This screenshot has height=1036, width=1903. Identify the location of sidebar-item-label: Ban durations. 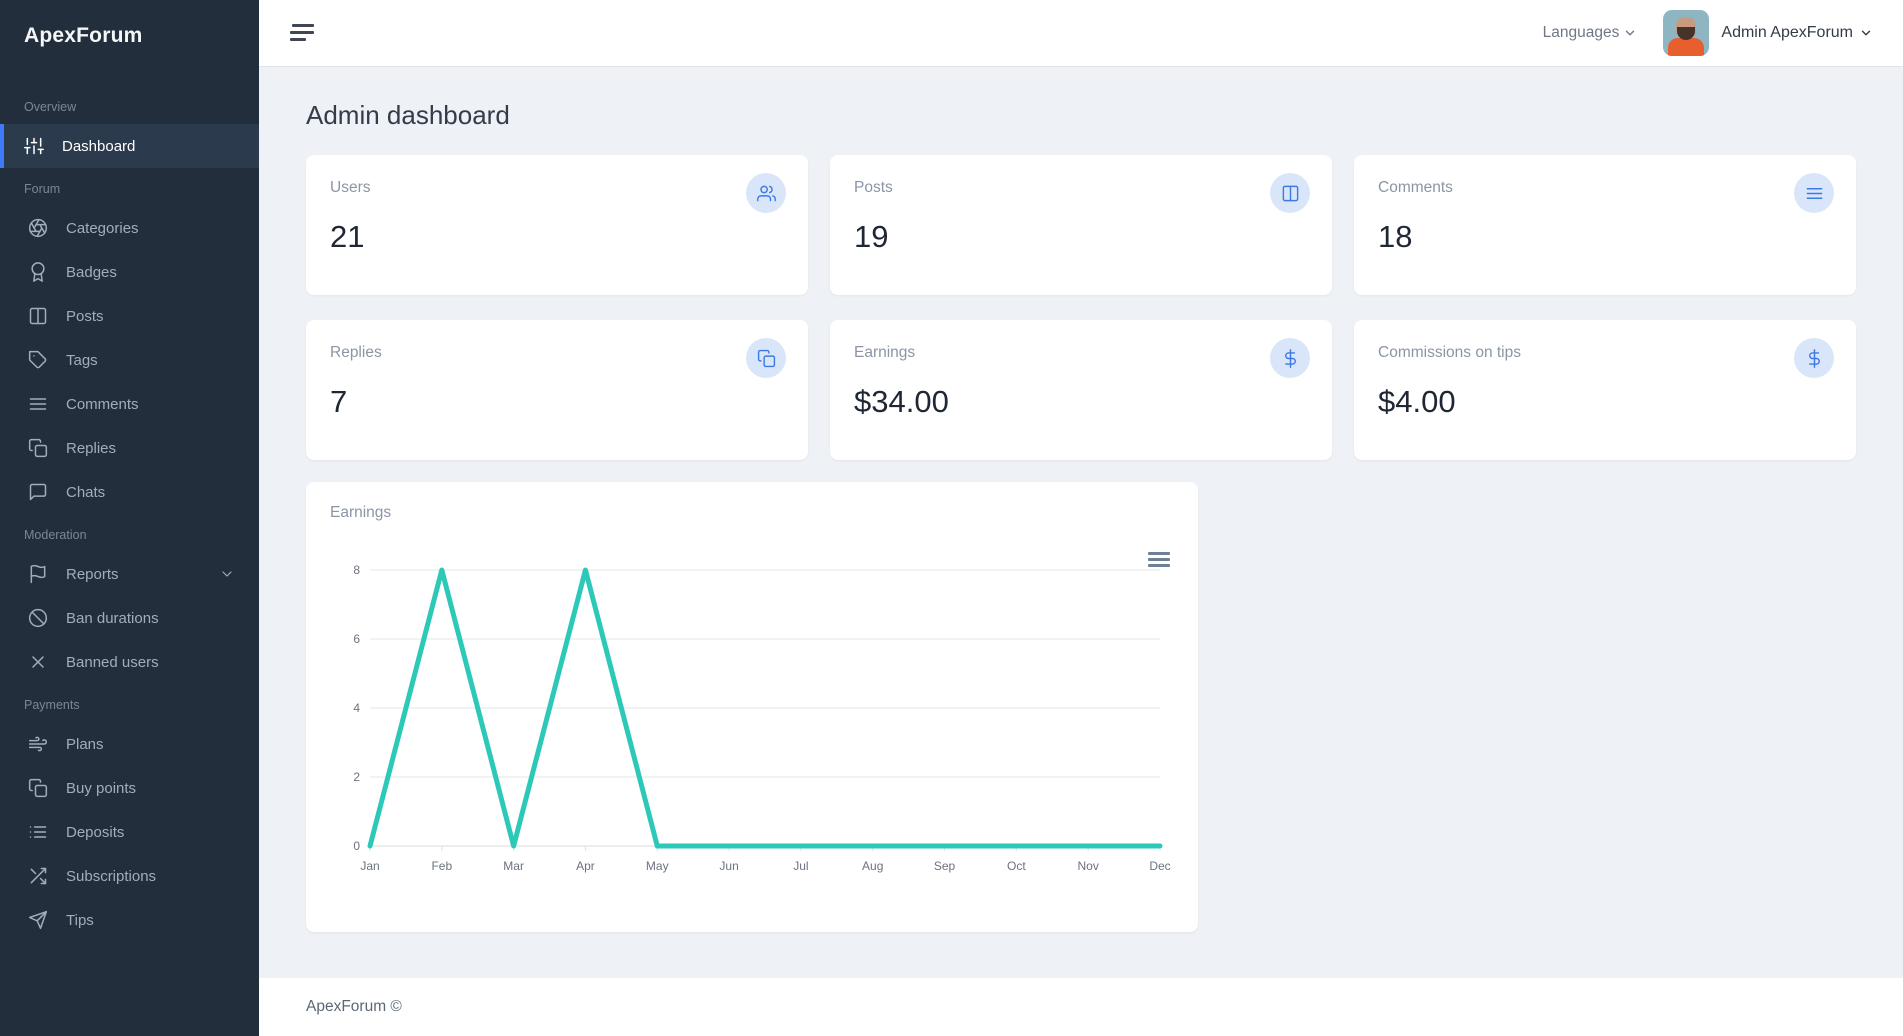
(112, 618).